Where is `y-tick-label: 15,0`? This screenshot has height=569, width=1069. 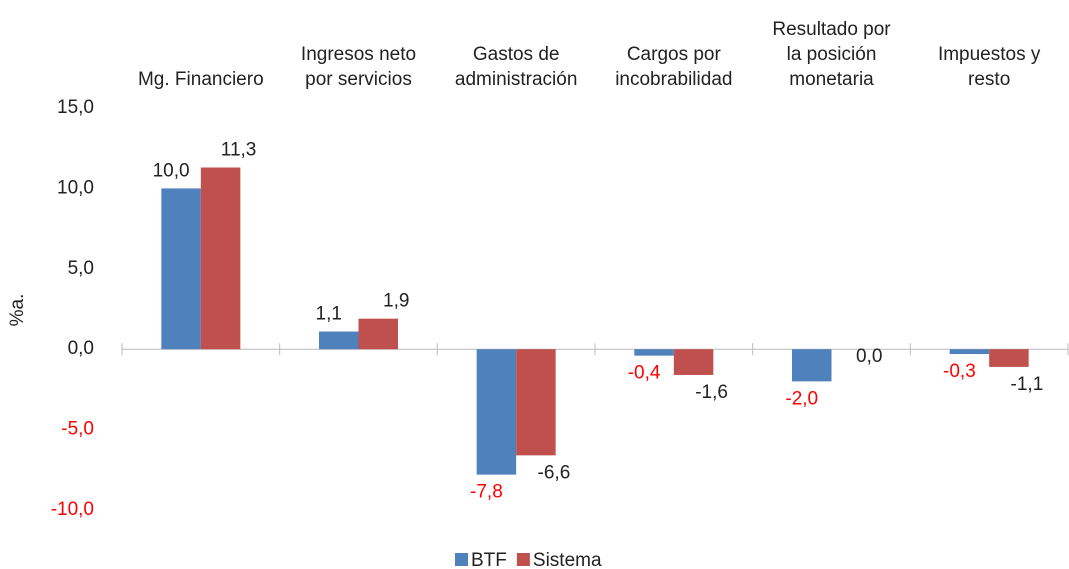
y-tick-label: 15,0 is located at coordinates (75, 107).